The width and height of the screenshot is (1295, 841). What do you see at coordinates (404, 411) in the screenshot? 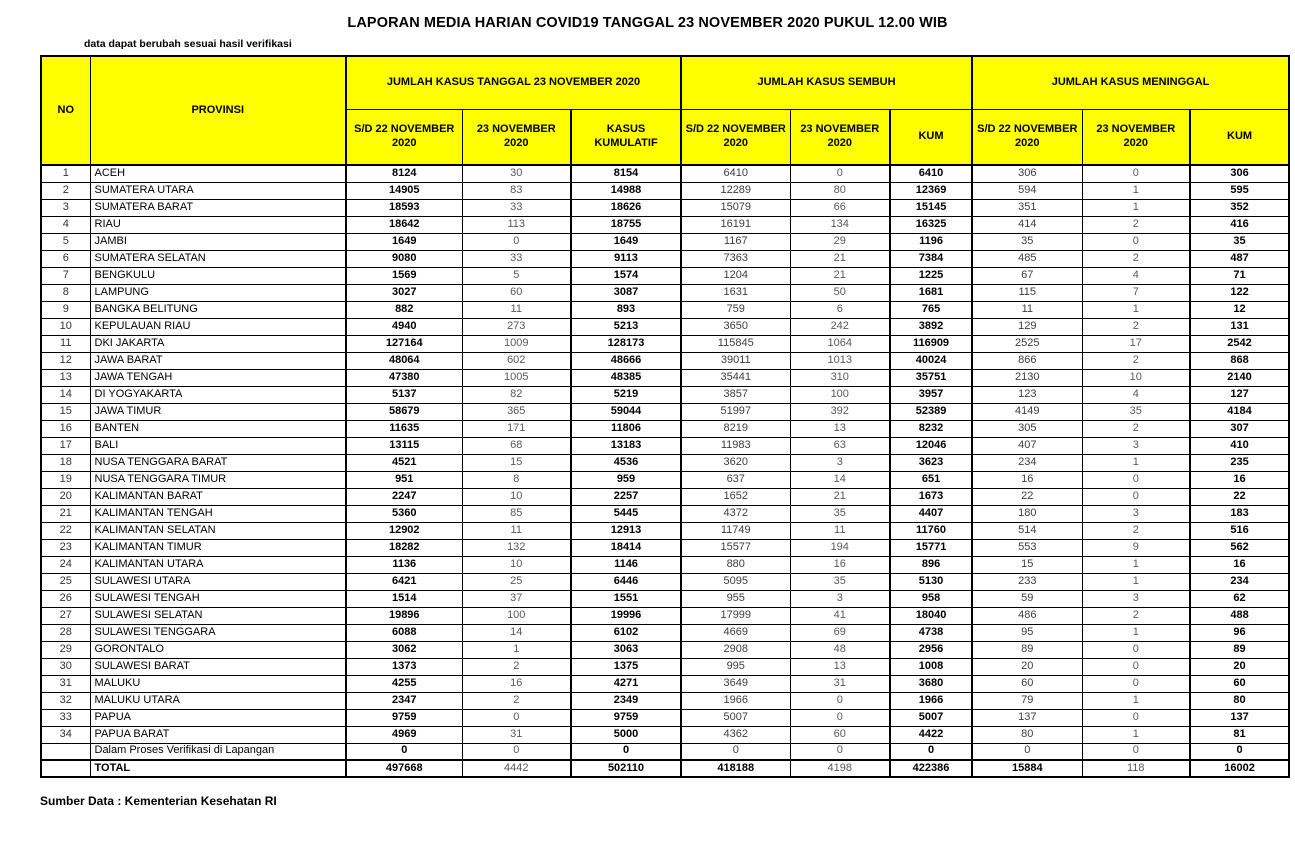
I see `value-cell: 58679` at bounding box center [404, 411].